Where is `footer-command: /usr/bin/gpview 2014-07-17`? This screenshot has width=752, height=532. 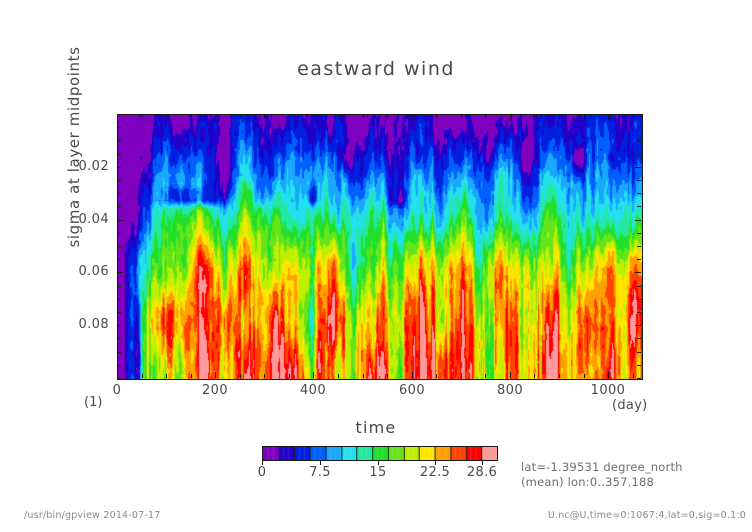
footer-command: /usr/bin/gpview 2014-07-17 is located at coordinates (92, 515).